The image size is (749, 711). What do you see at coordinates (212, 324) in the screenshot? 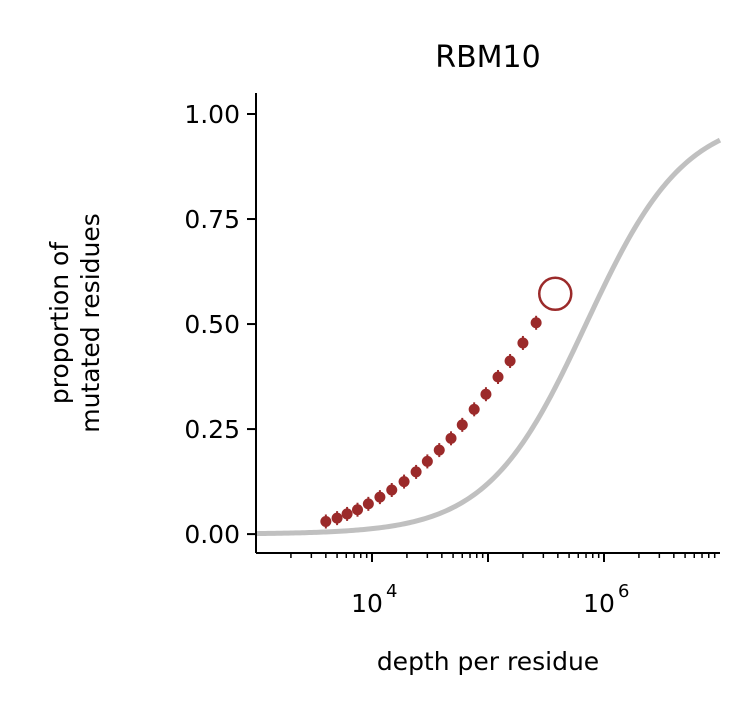
I see `y-tick-label: 0.50` at bounding box center [212, 324].